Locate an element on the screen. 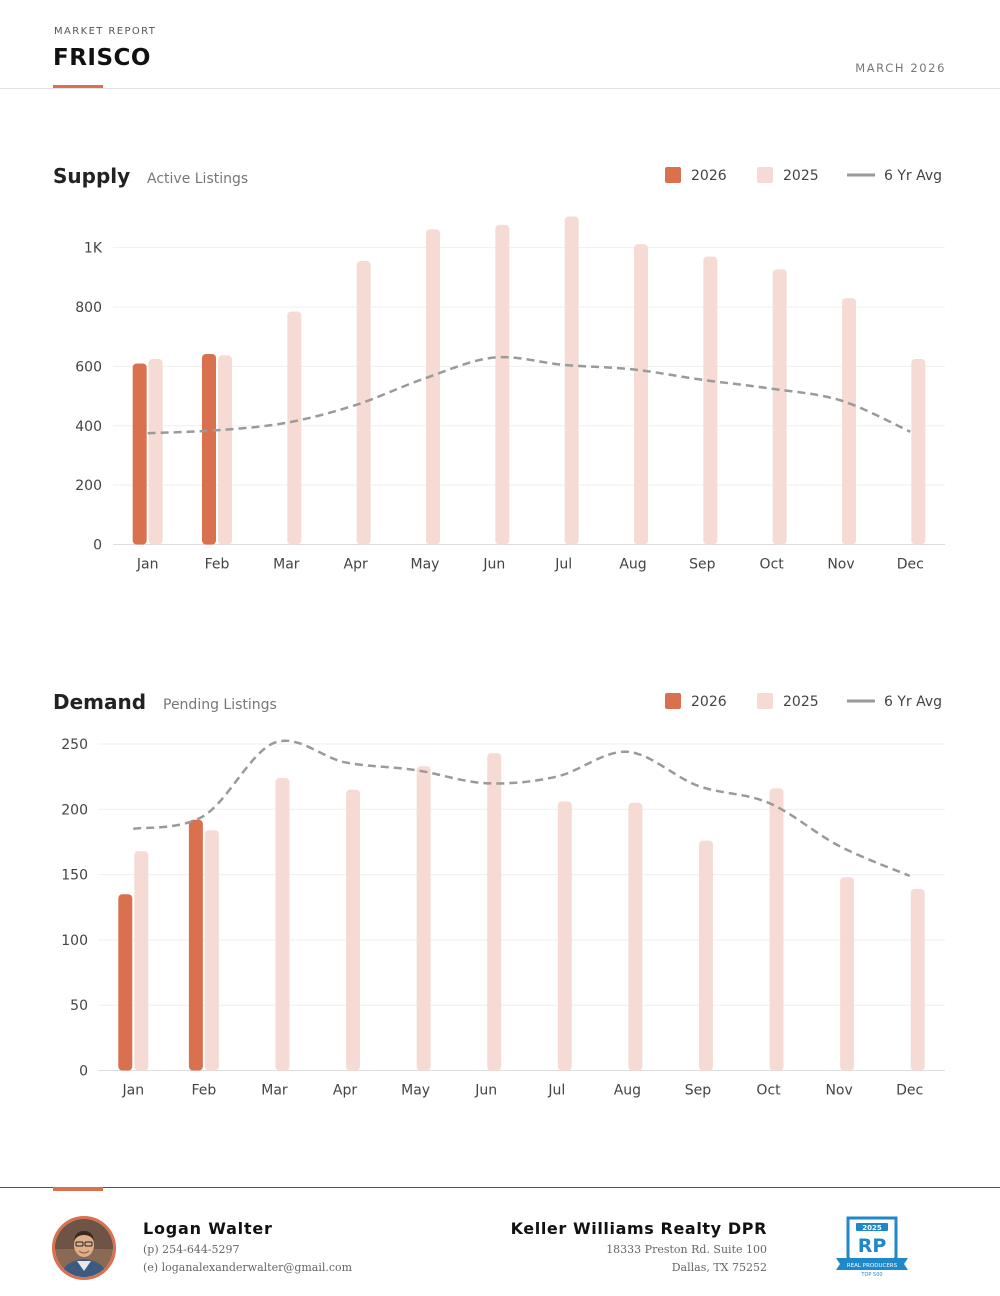 The width and height of the screenshot is (1000, 1296). company-name: Keller Williams Realty DPR is located at coordinates (638, 1228).